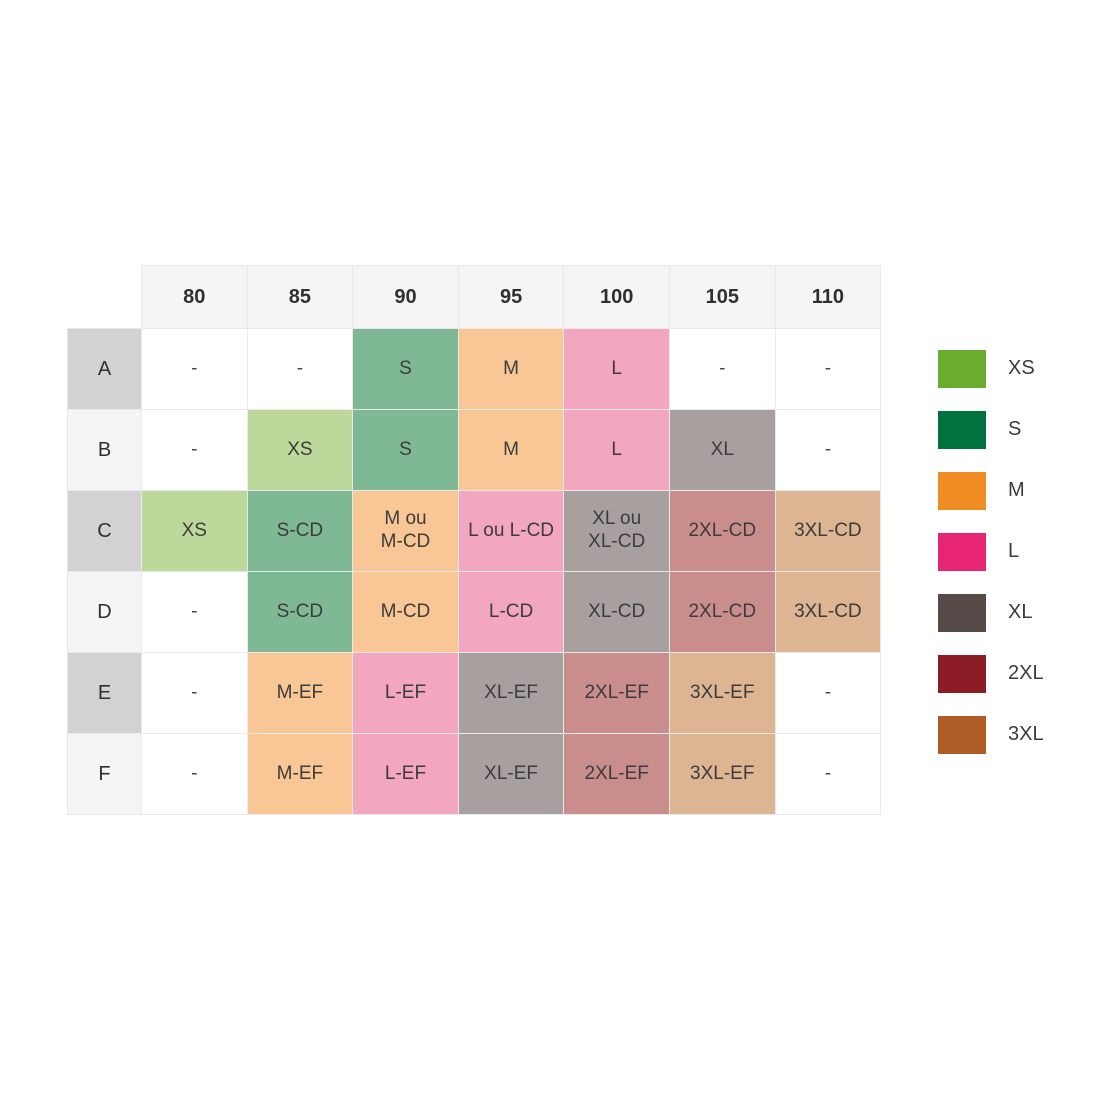 The height and width of the screenshot is (1100, 1100). Describe the element at coordinates (104, 450) in the screenshot. I see `row-header-b: B` at that location.